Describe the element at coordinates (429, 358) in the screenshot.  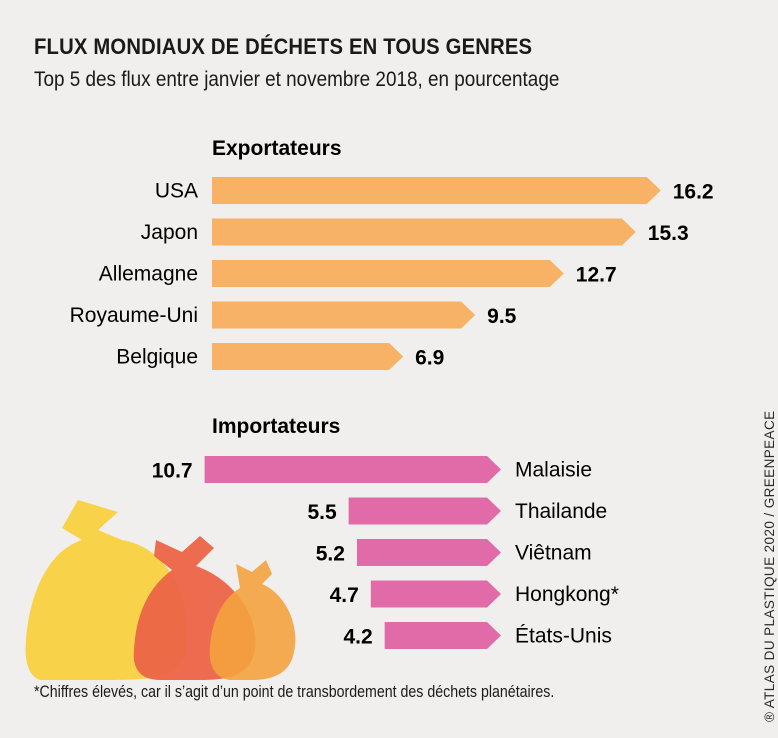
I see `exporter-value-label: 6.9` at that location.